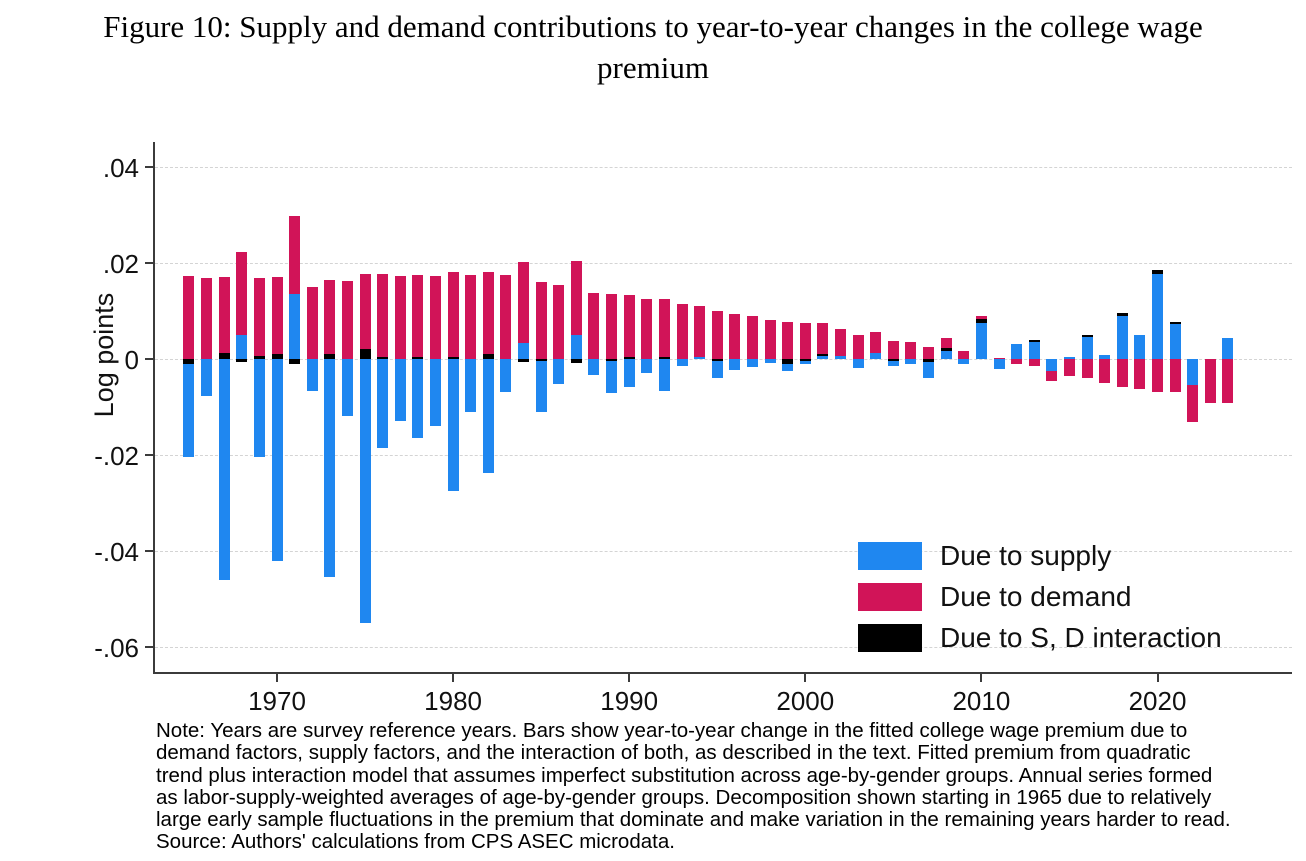 The width and height of the screenshot is (1306, 861). Describe the element at coordinates (116, 456) in the screenshot. I see `y-tick-label: -.02` at that location.